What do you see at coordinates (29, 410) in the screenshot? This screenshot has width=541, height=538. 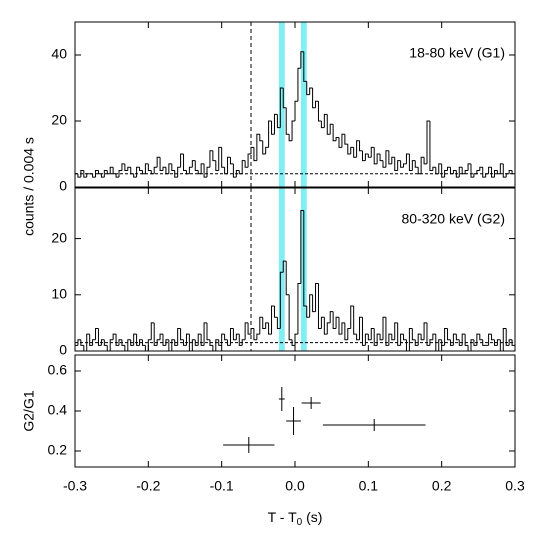 I see `y-axis-label: G2/G1` at bounding box center [29, 410].